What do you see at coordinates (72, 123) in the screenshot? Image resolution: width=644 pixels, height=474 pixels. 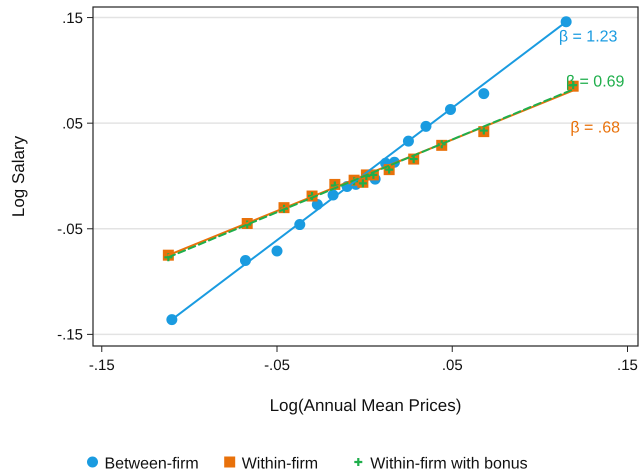 I see `y-tick-label: .05` at bounding box center [72, 123].